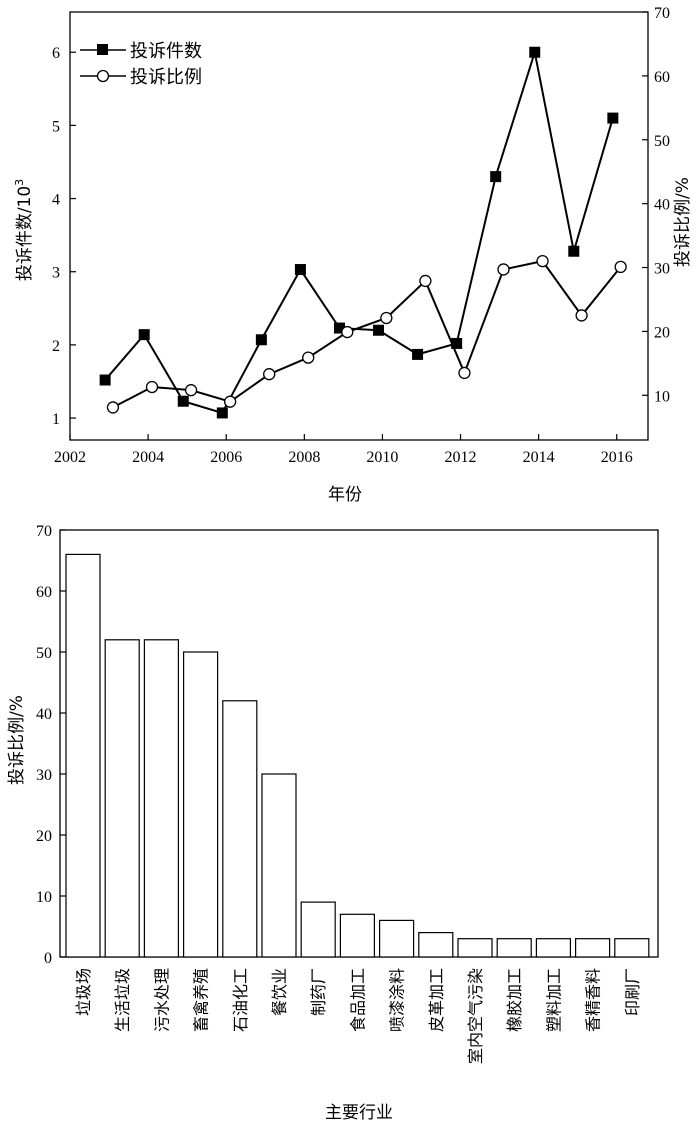 The height and width of the screenshot is (1128, 700). Describe the element at coordinates (226, 457) in the screenshot. I see `x-tick-label: 2006` at that location.